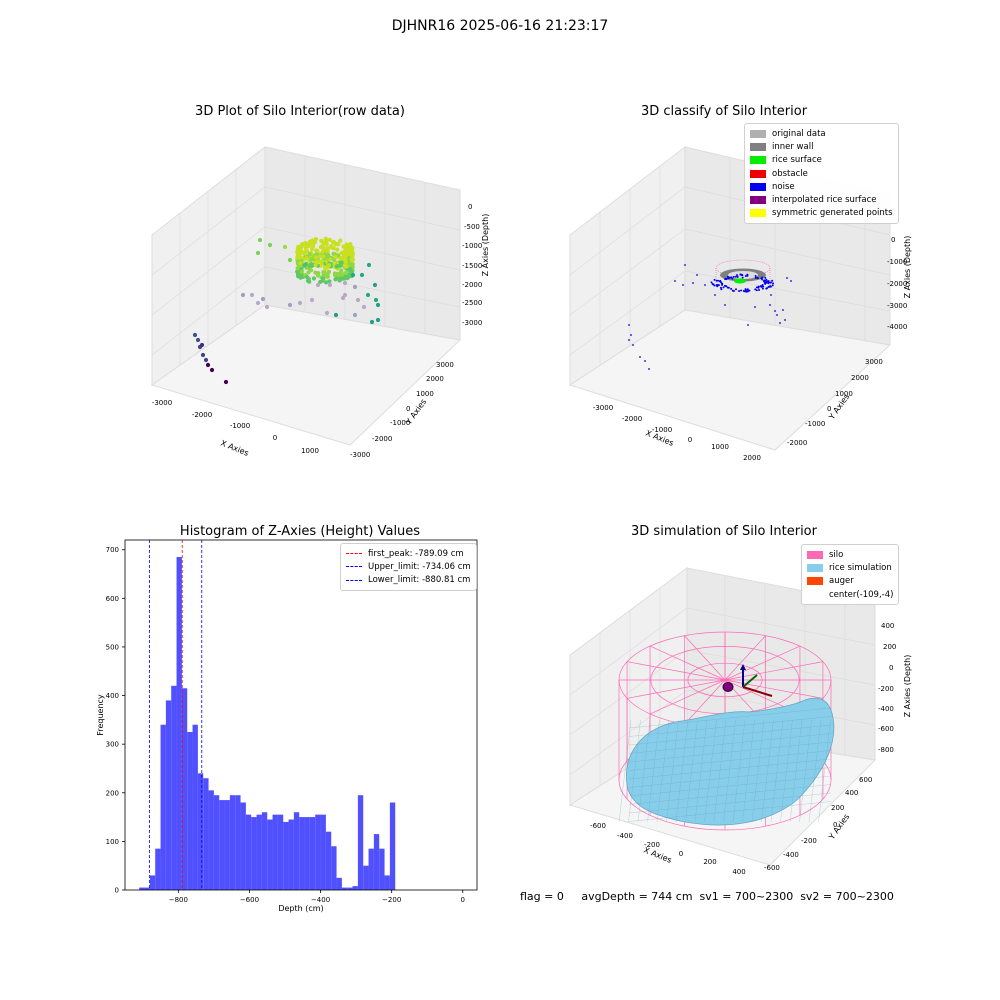 The height and width of the screenshot is (1000, 1000). What do you see at coordinates (419, 566) in the screenshot?
I see `legend-label: Upper_limit: -734.06 cm` at bounding box center [419, 566].